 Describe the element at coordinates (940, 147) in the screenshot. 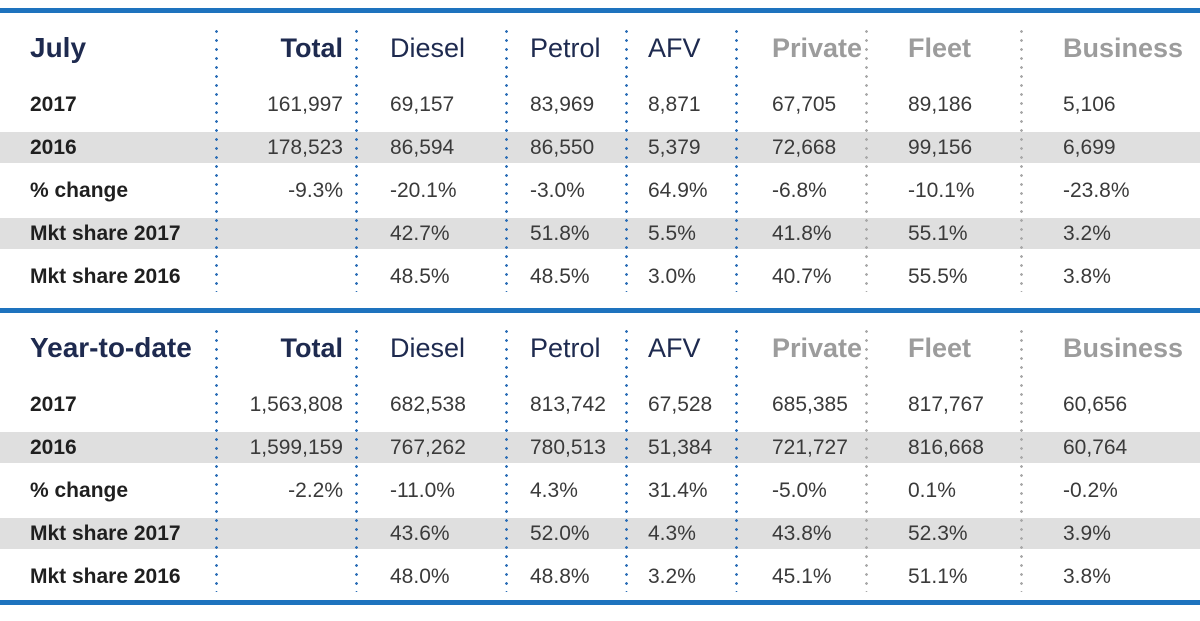

I see `cell-fleet: 99,156` at that location.